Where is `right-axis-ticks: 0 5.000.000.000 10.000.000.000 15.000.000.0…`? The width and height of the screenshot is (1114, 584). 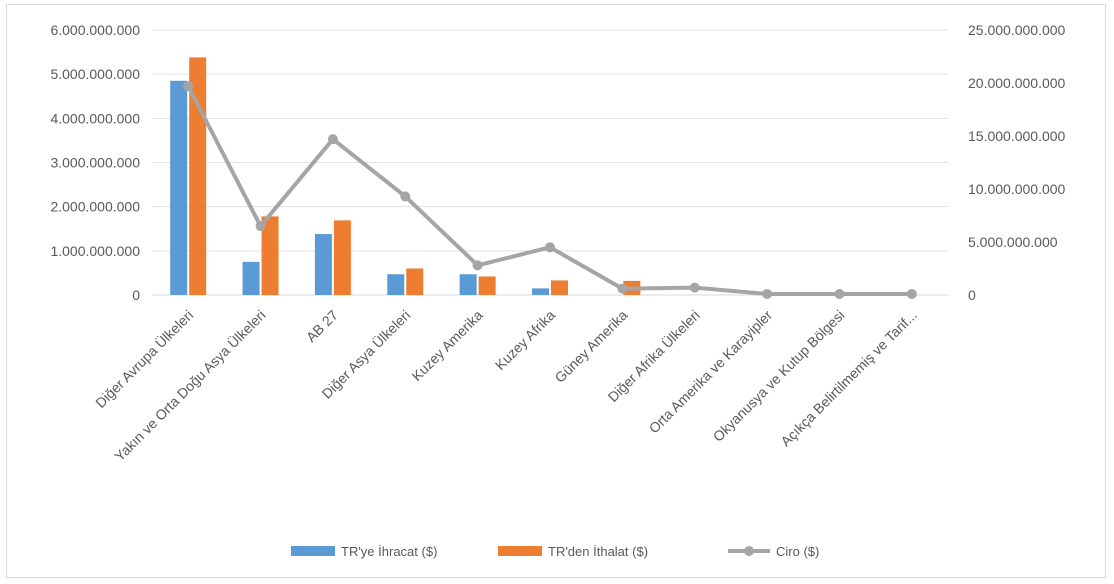 right-axis-ticks: 0 5.000.000.000 10.000.000.000 15.000.000.0… is located at coordinates (1017, 162).